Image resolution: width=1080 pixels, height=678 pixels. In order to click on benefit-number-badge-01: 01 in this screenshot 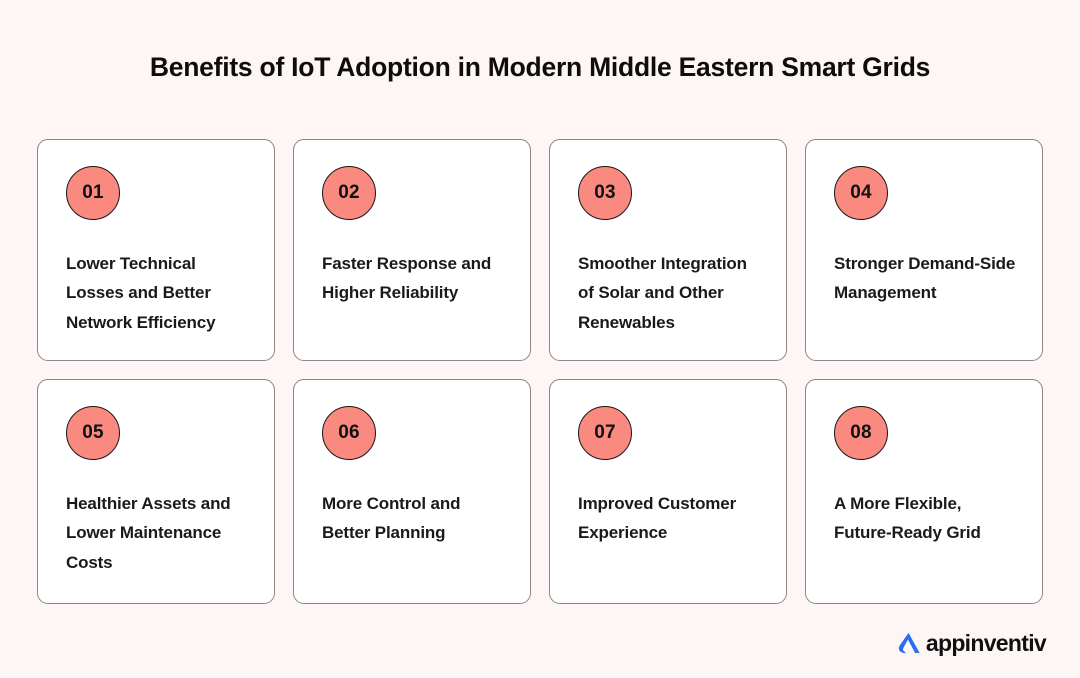, I will do `click(93, 193)`.